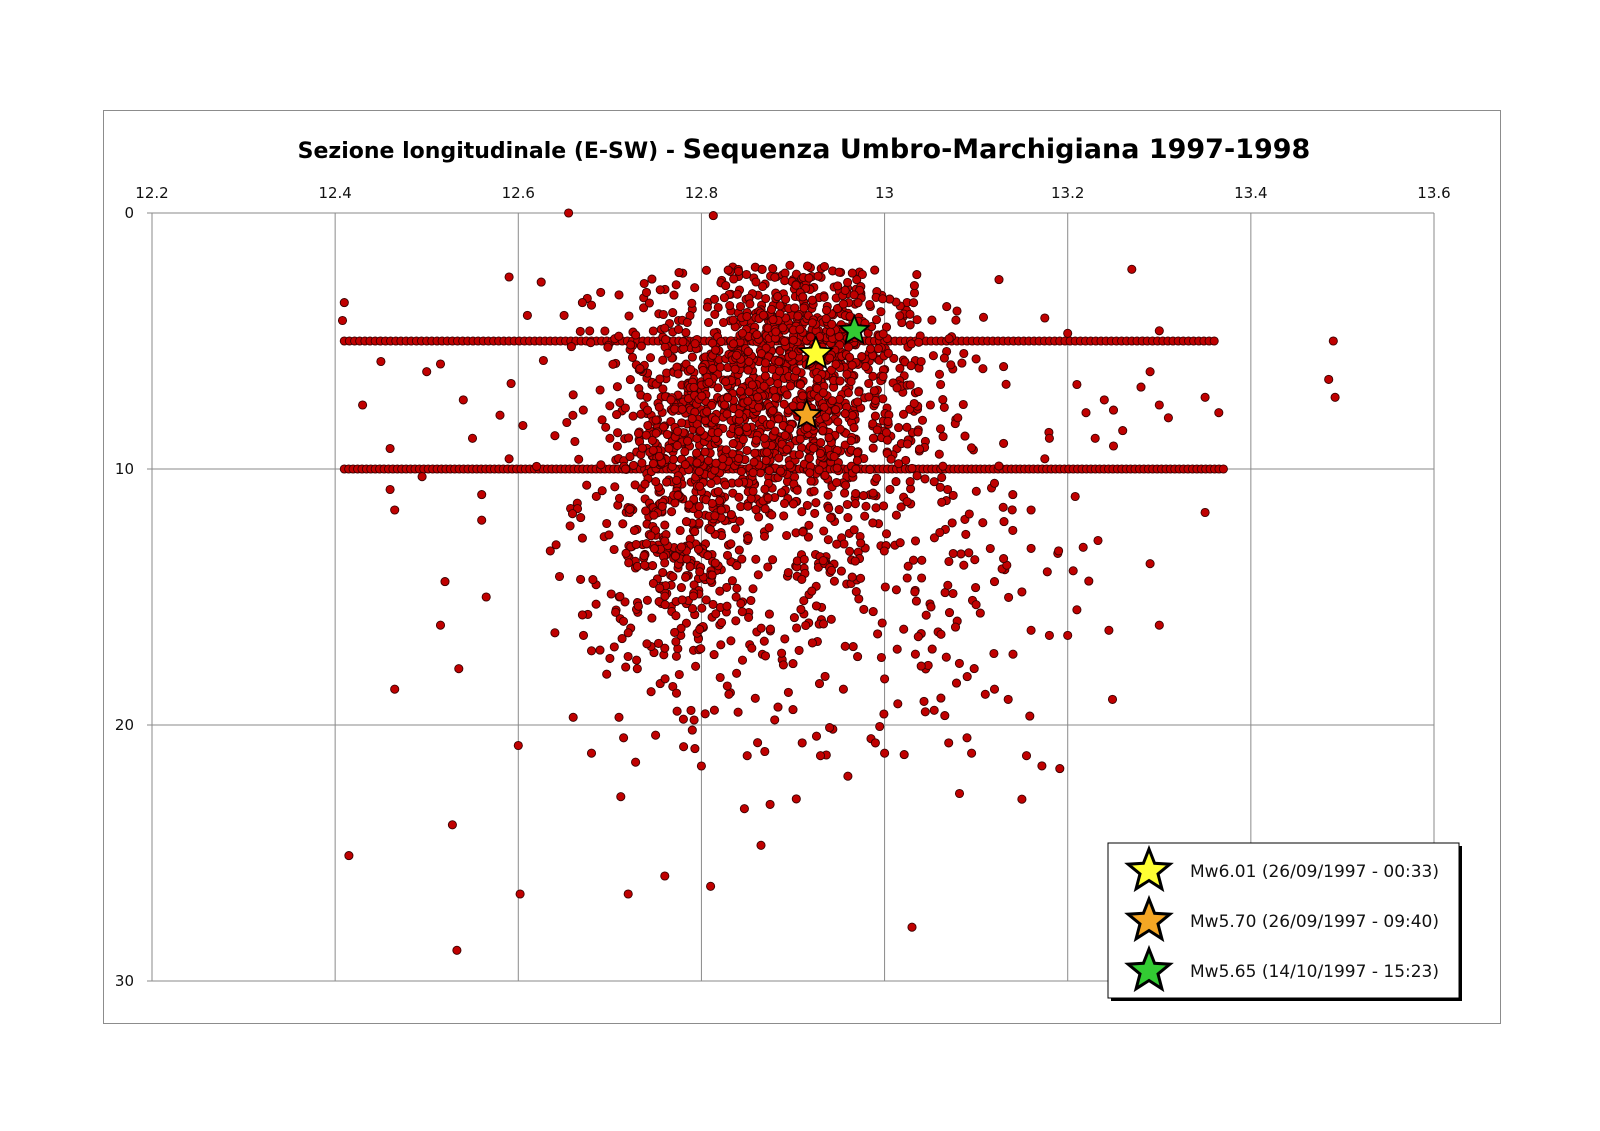 Image resolution: width=1600 pixels, height=1131 pixels. What do you see at coordinates (1314, 922) in the screenshot?
I see `legend-label: Mw5.70 (26/09/1997 - 09:40)` at bounding box center [1314, 922].